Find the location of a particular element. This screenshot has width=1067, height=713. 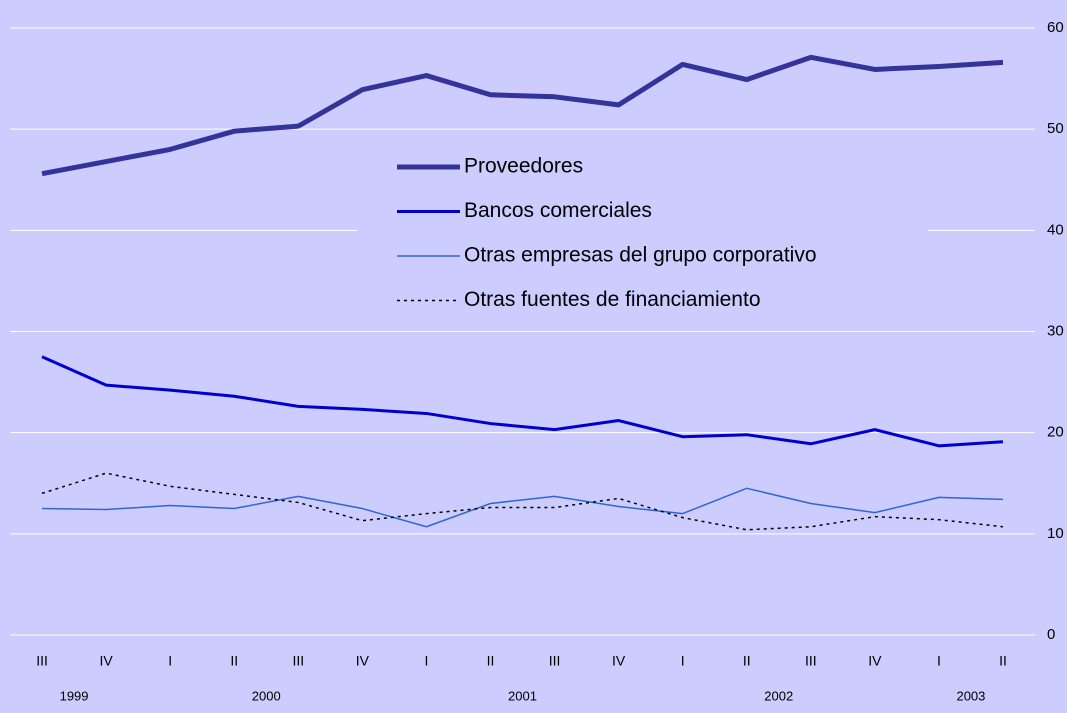

y-tick-label: 0 is located at coordinates (1051, 634).